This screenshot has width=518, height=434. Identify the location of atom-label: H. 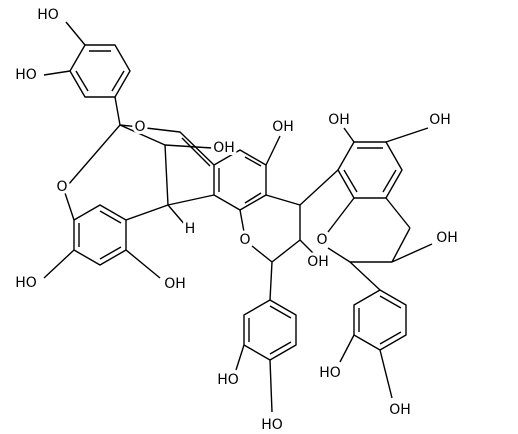
(190, 229).